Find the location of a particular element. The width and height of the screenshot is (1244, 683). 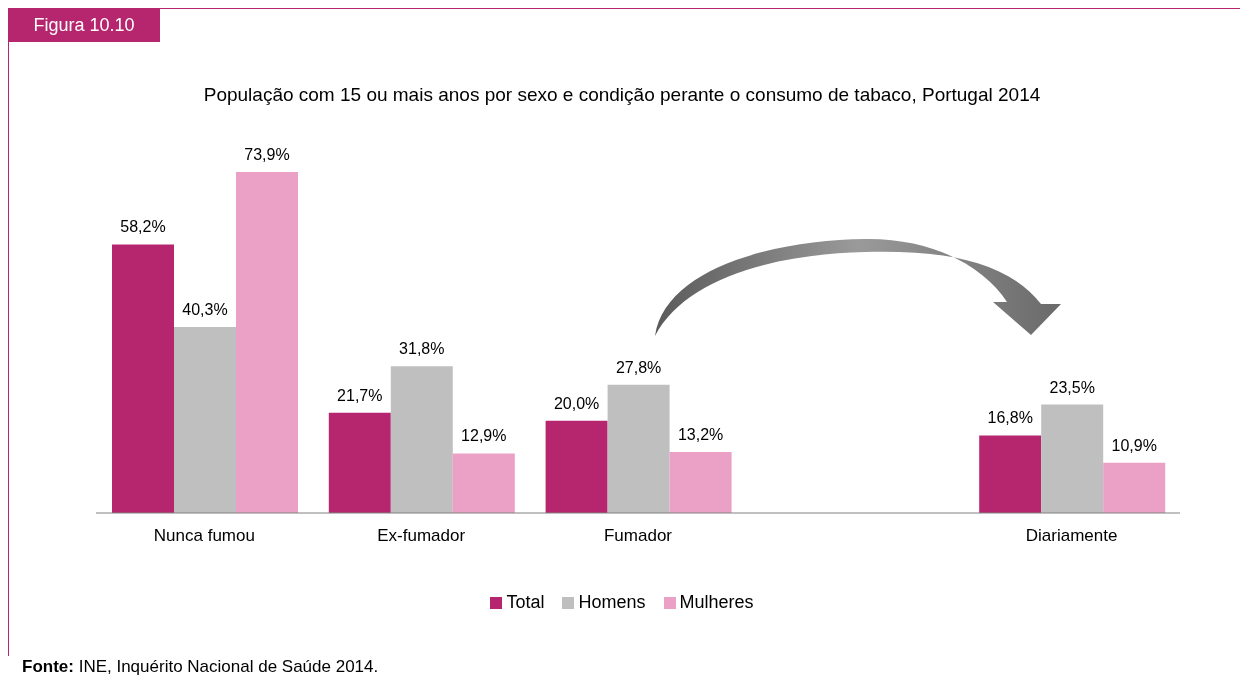

legend-label: Mulheres is located at coordinates (716, 602).